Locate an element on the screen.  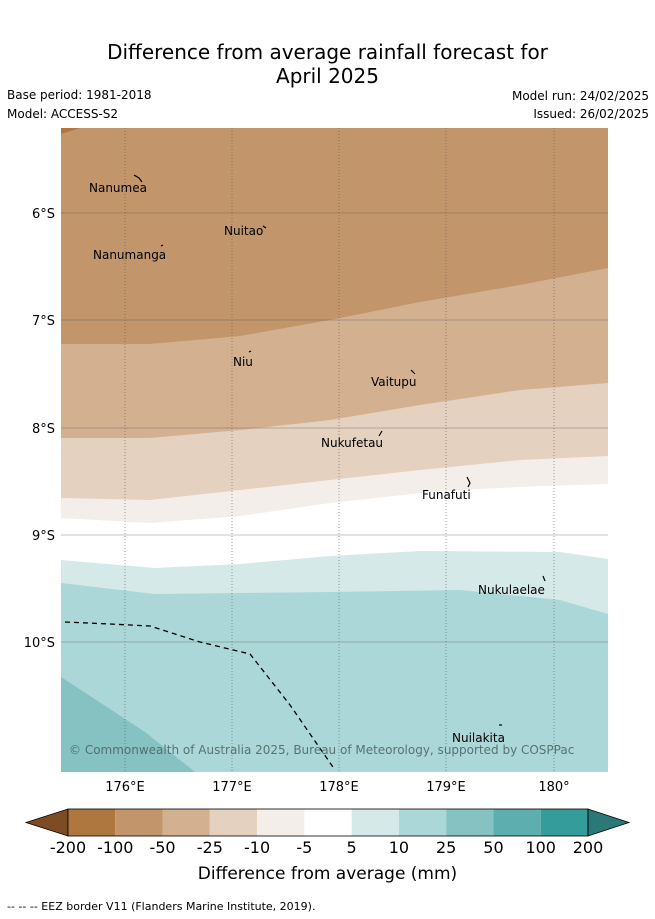
lat-label-6s: 6°S is located at coordinates (43, 214).